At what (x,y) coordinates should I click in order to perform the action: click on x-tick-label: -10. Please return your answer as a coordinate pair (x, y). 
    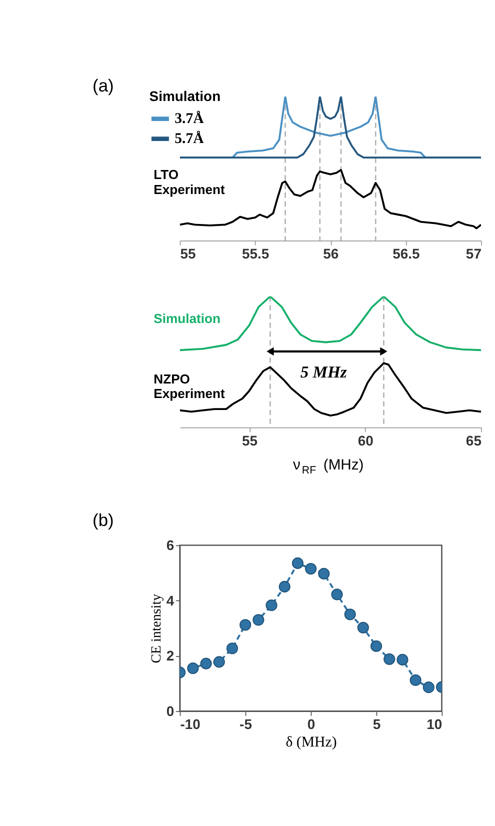
    Looking at the image, I should click on (190, 724).